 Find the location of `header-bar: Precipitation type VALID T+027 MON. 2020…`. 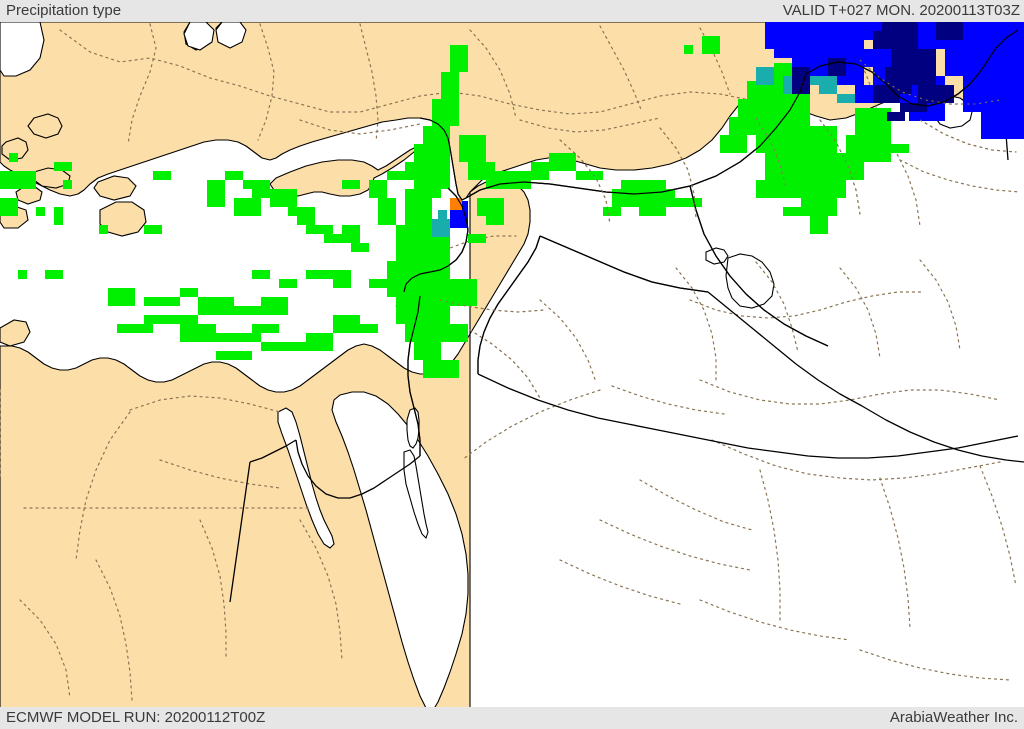

header-bar: Precipitation type VALID T+027 MON. 2020… is located at coordinates (512, 11).